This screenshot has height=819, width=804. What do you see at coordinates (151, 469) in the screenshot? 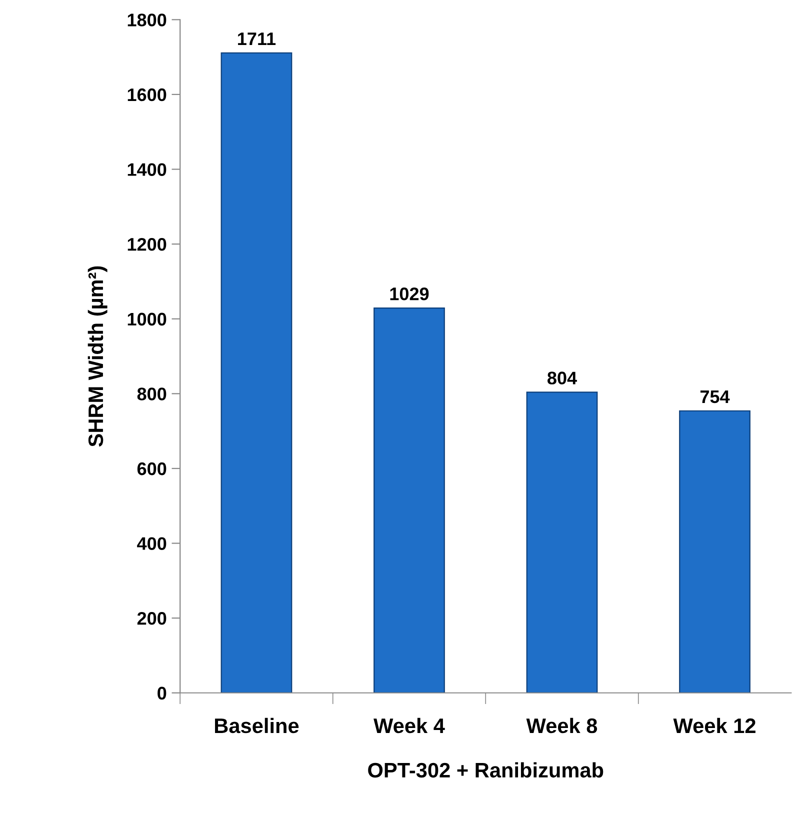
I see `y-tick-label: 600` at bounding box center [151, 469].